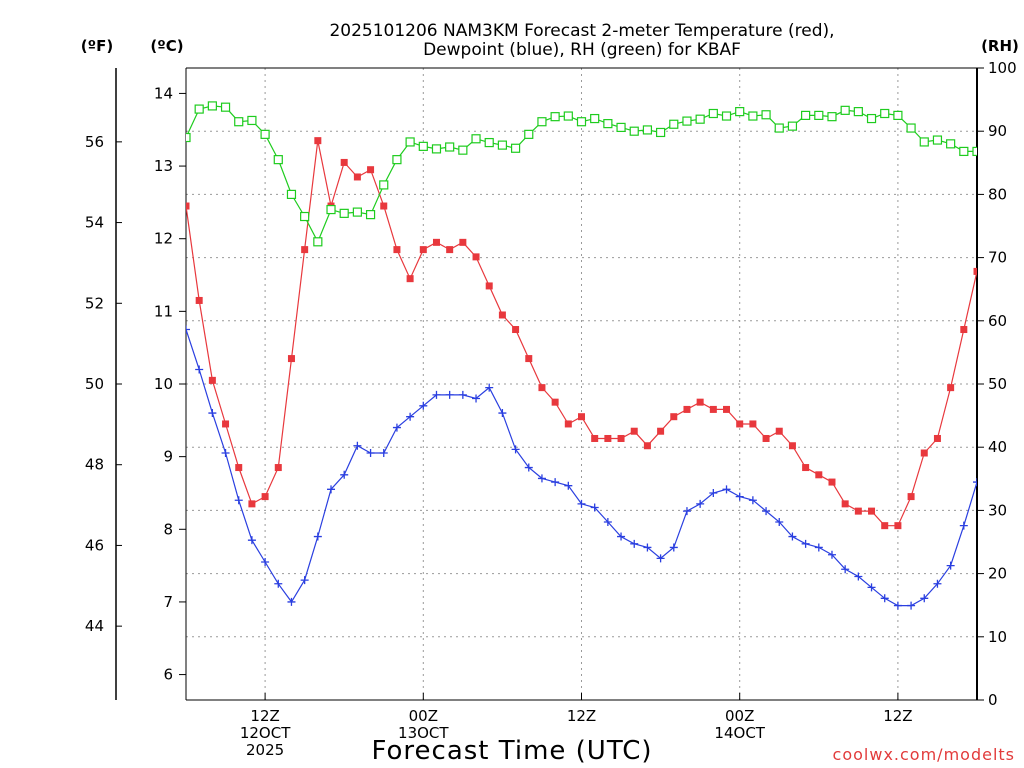 The image size is (1024, 768). I want to click on celsius-tick-label: 14, so click(163, 93).